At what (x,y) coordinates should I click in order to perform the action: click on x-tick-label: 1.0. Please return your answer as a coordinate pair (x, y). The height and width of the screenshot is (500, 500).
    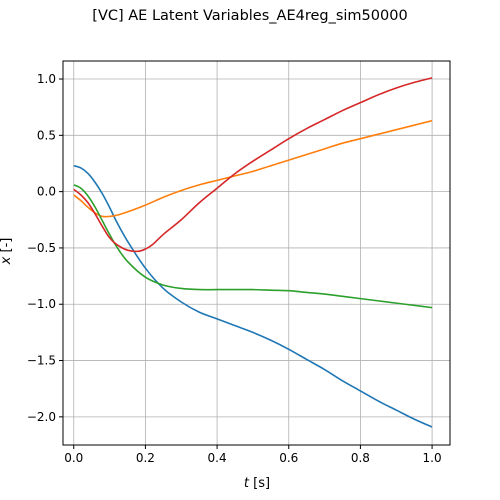
    Looking at the image, I should click on (432, 458).